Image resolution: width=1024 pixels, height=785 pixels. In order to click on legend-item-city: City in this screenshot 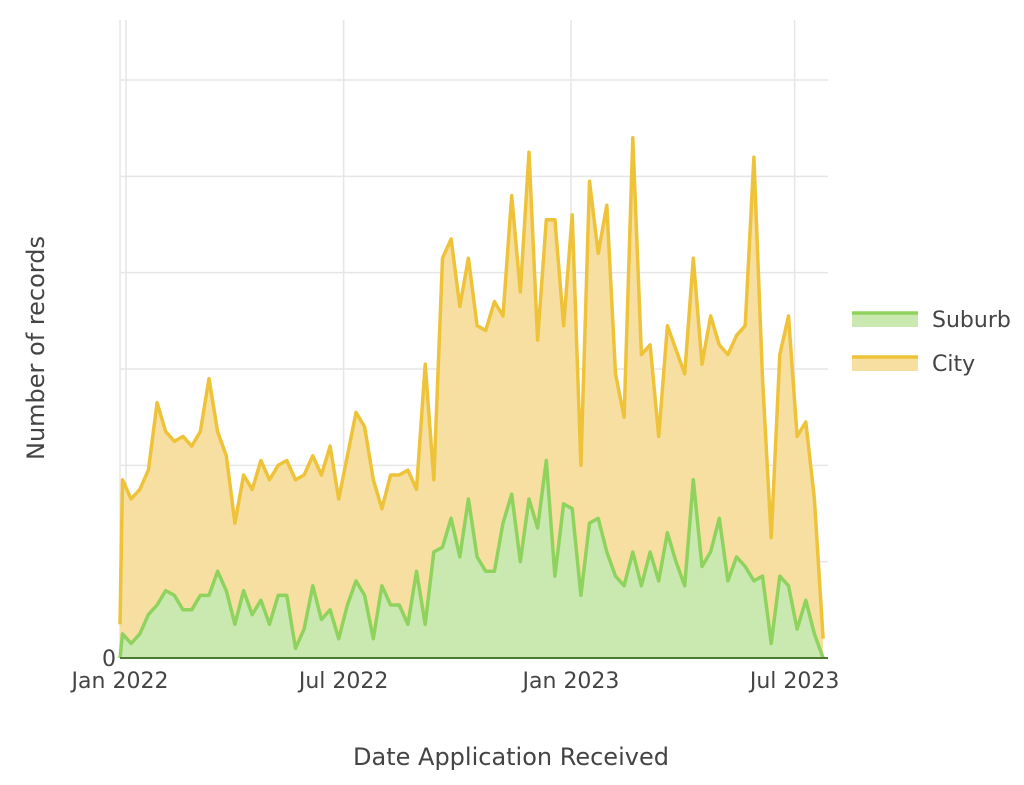, I will do `click(913, 364)`.